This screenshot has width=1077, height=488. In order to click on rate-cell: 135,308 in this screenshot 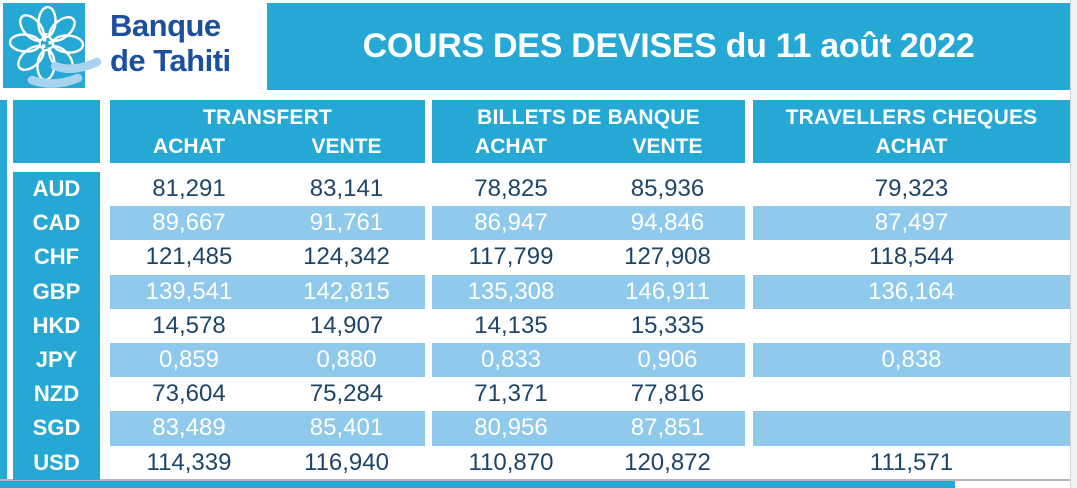, I will do `click(511, 291)`.